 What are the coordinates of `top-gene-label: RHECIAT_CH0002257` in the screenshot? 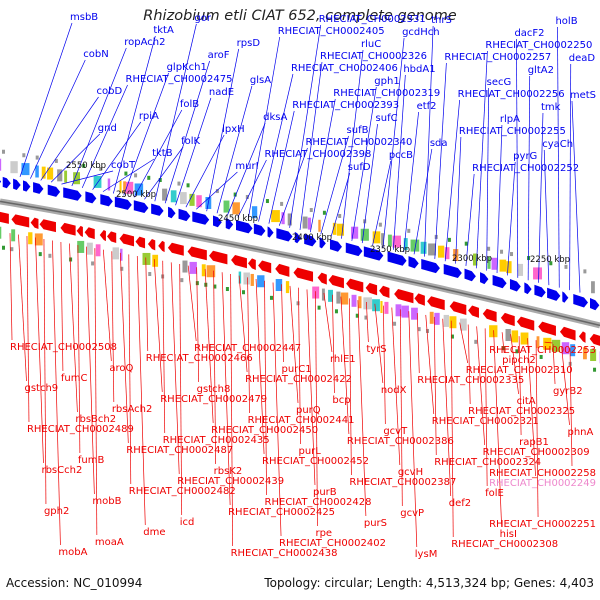 It's located at (497, 57).